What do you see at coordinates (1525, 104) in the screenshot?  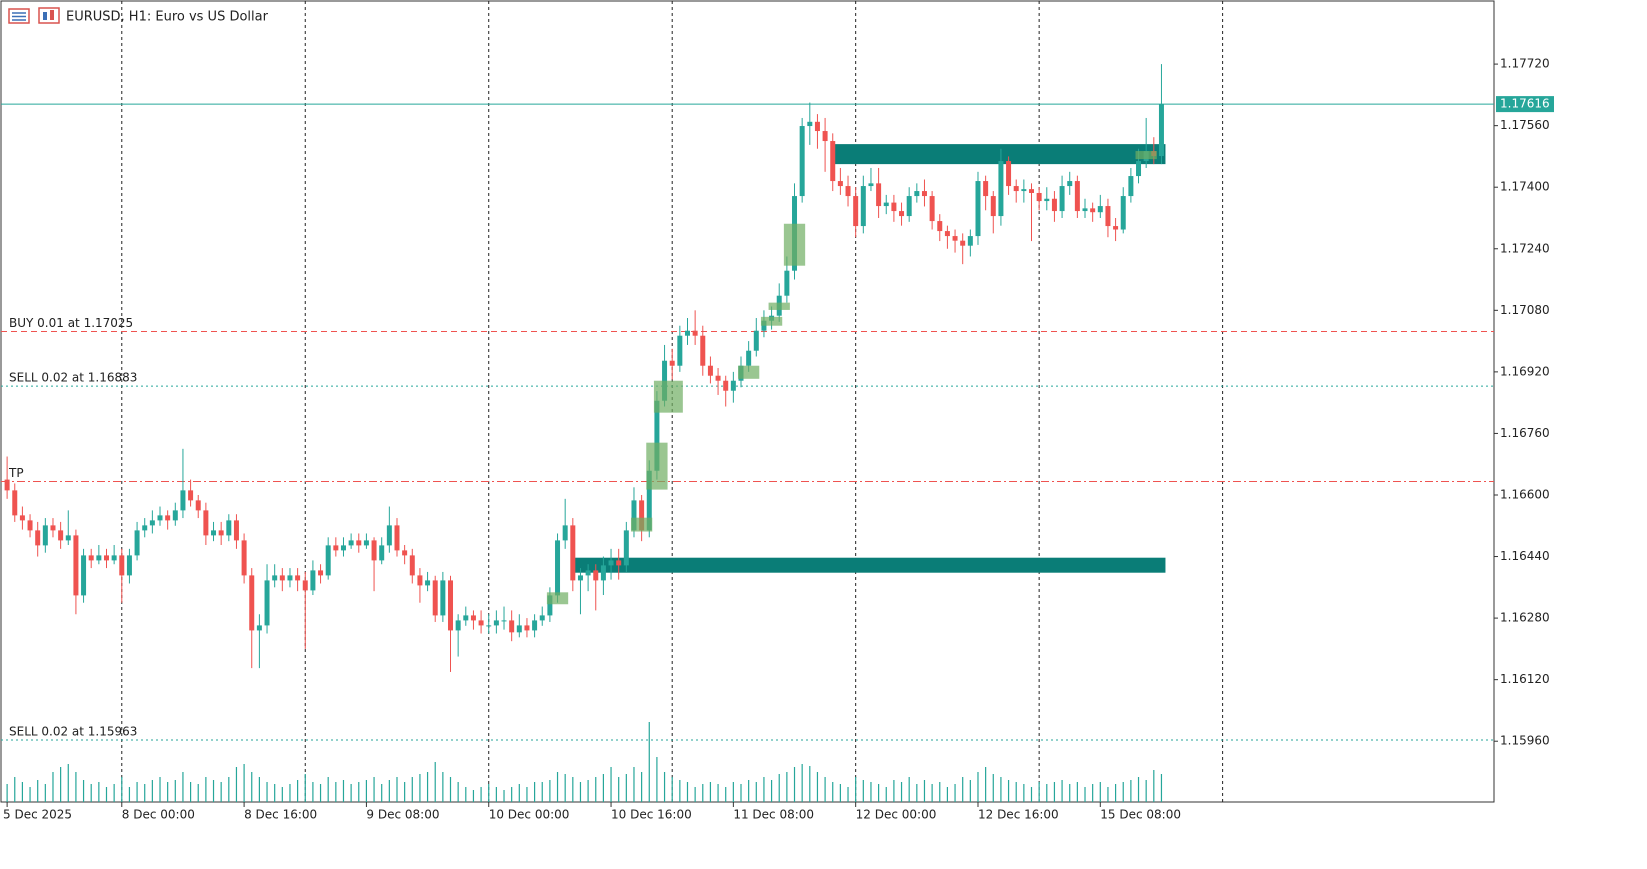 I see `last-price-label: 1.17616` at bounding box center [1525, 104].